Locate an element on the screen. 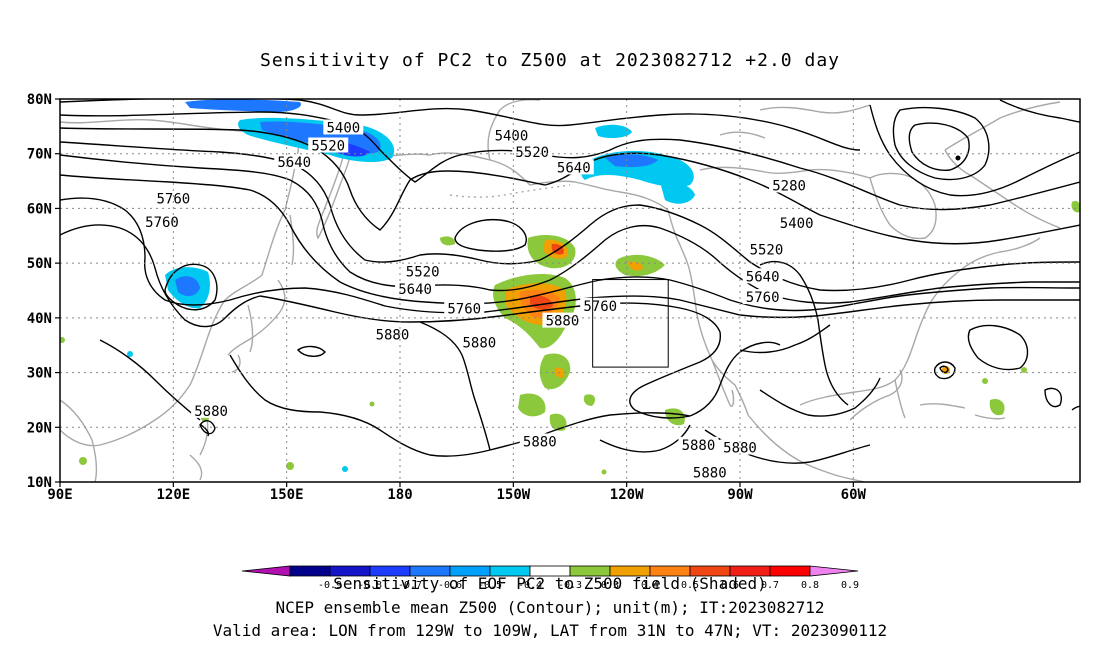 This screenshot has width=1100, height=650. lat-label: 20N is located at coordinates (39, 428).